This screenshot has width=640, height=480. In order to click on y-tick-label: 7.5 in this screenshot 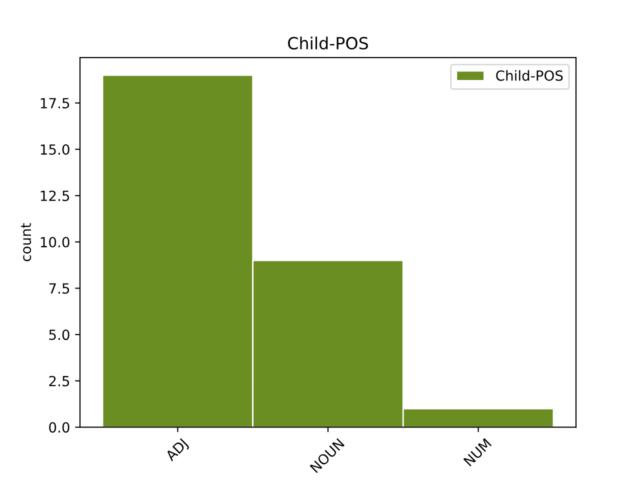, I will do `click(59, 288)`.